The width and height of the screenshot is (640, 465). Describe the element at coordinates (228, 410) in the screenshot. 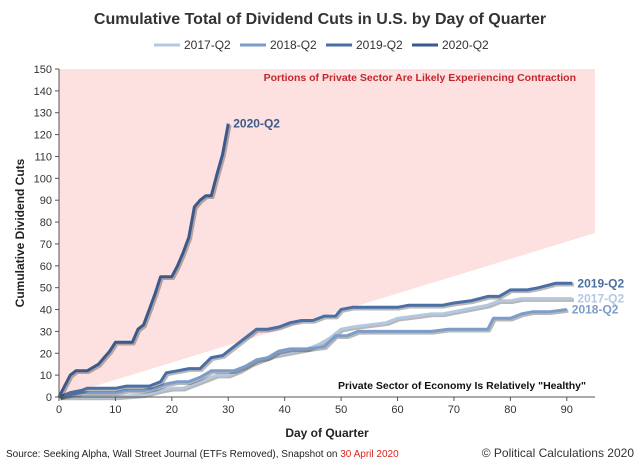

I see `x-tick-label: 30` at that location.